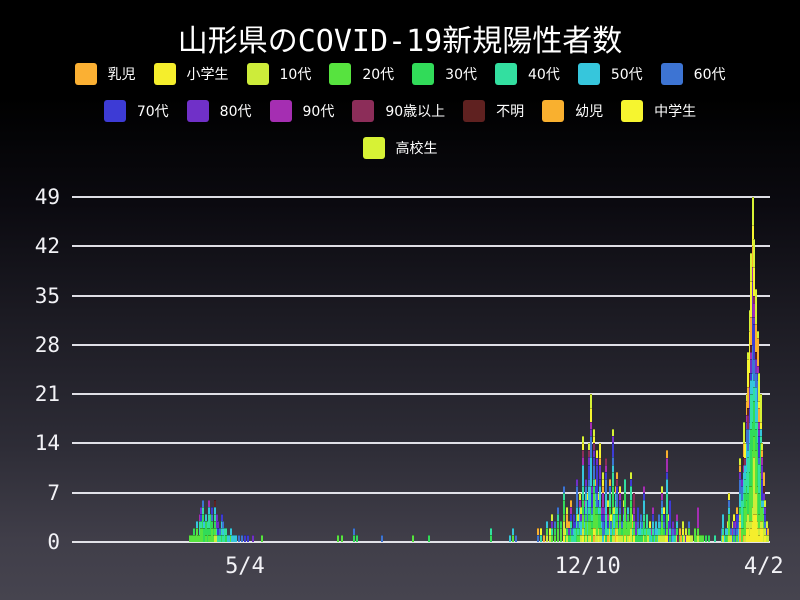 This screenshot has height=600, width=800. Describe the element at coordinates (295, 75) in the screenshot. I see `legend-label: 10代` at that location.